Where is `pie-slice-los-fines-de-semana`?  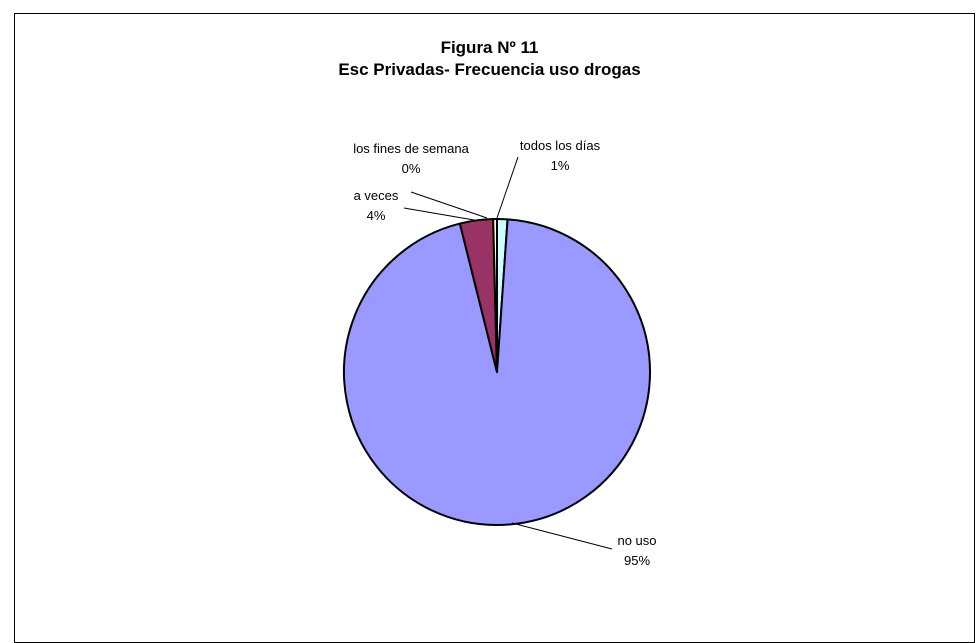 pie-slice-los-fines-de-semana is located at coordinates (495, 295).